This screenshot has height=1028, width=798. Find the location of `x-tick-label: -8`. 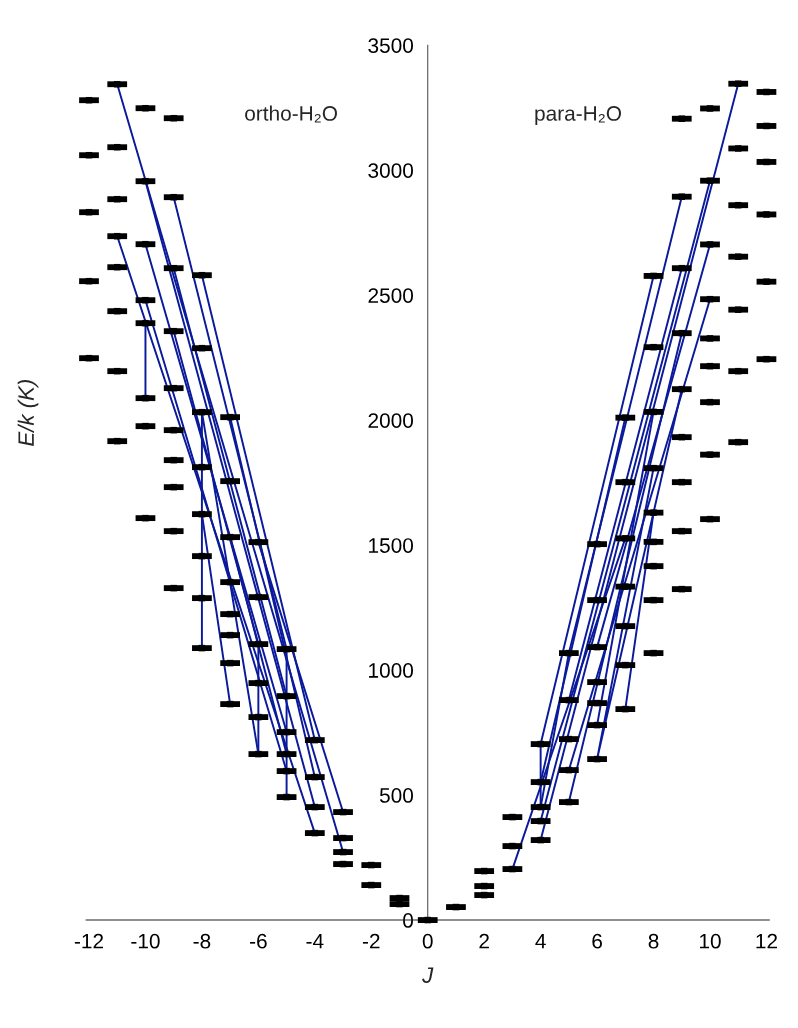

x-tick-label: -8 is located at coordinates (202, 941).